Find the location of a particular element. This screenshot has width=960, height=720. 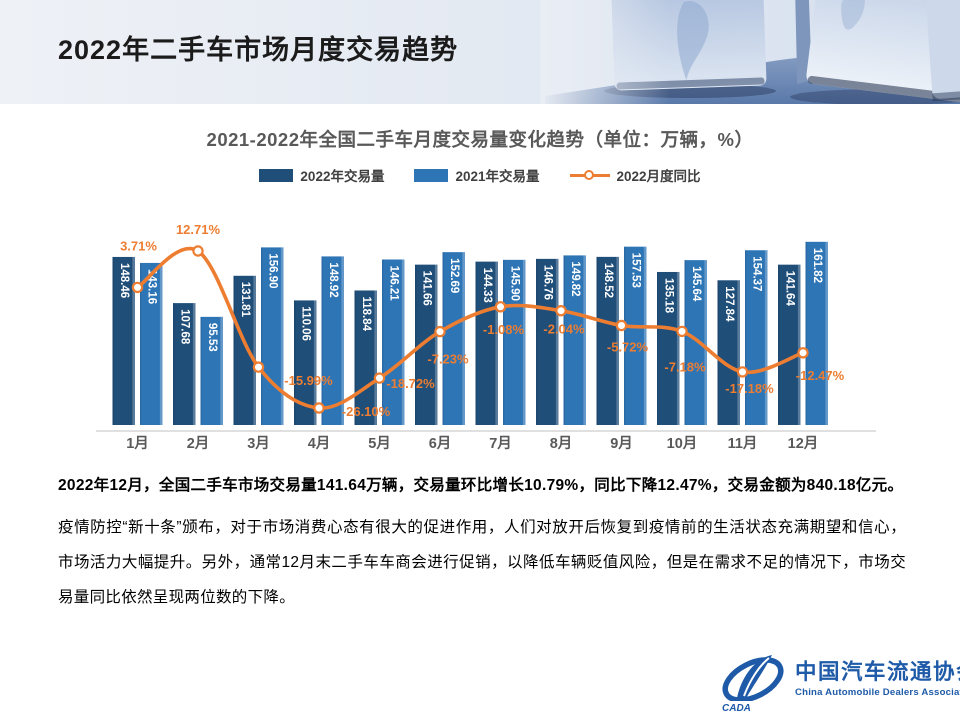

bar-value-label: 154.37 is located at coordinates (756, 273).